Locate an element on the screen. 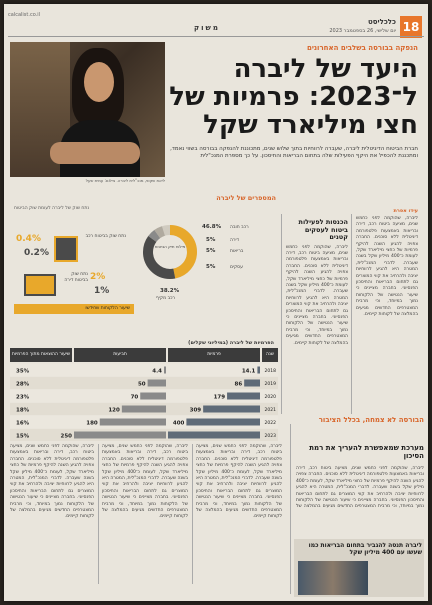 The height and width of the screenshot is (605, 432). publication-name: כלכליסט is located at coordinates (382, 22).